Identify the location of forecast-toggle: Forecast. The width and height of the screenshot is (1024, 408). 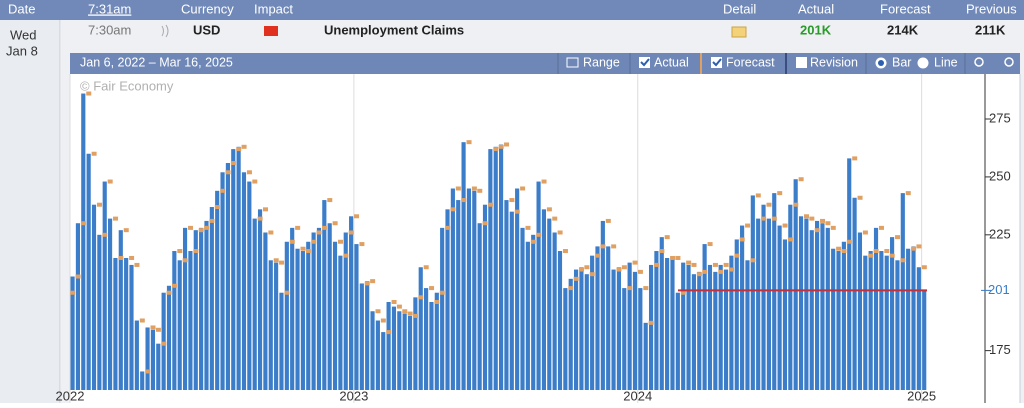
(750, 62).